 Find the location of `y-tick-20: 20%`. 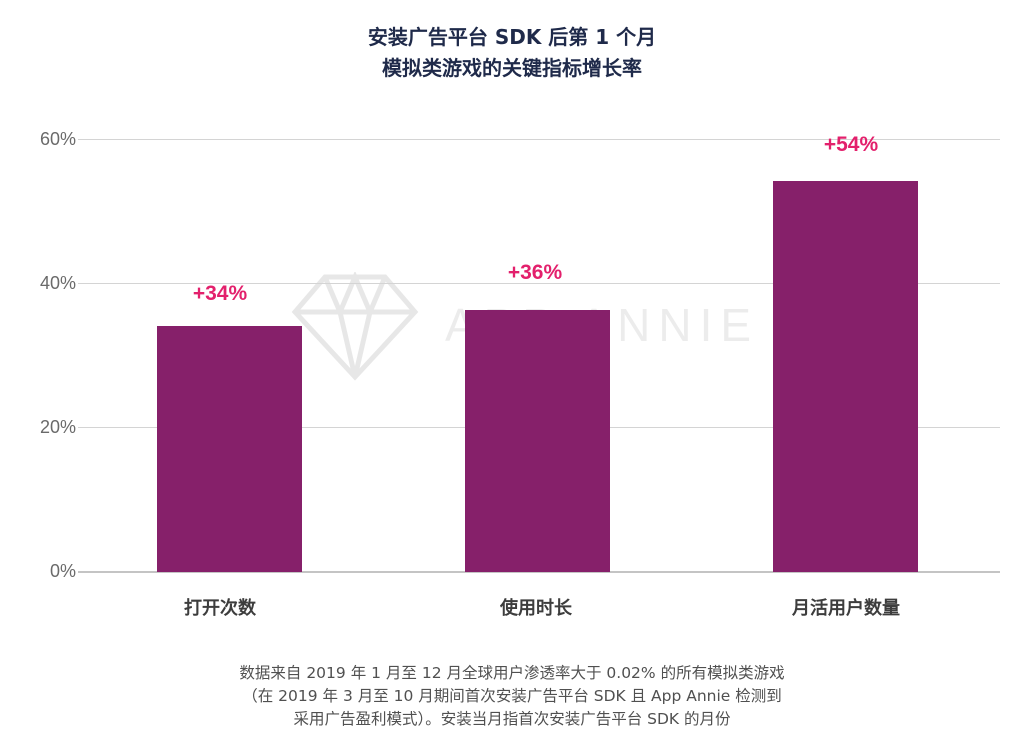

y-tick-20: 20% is located at coordinates (57, 427).